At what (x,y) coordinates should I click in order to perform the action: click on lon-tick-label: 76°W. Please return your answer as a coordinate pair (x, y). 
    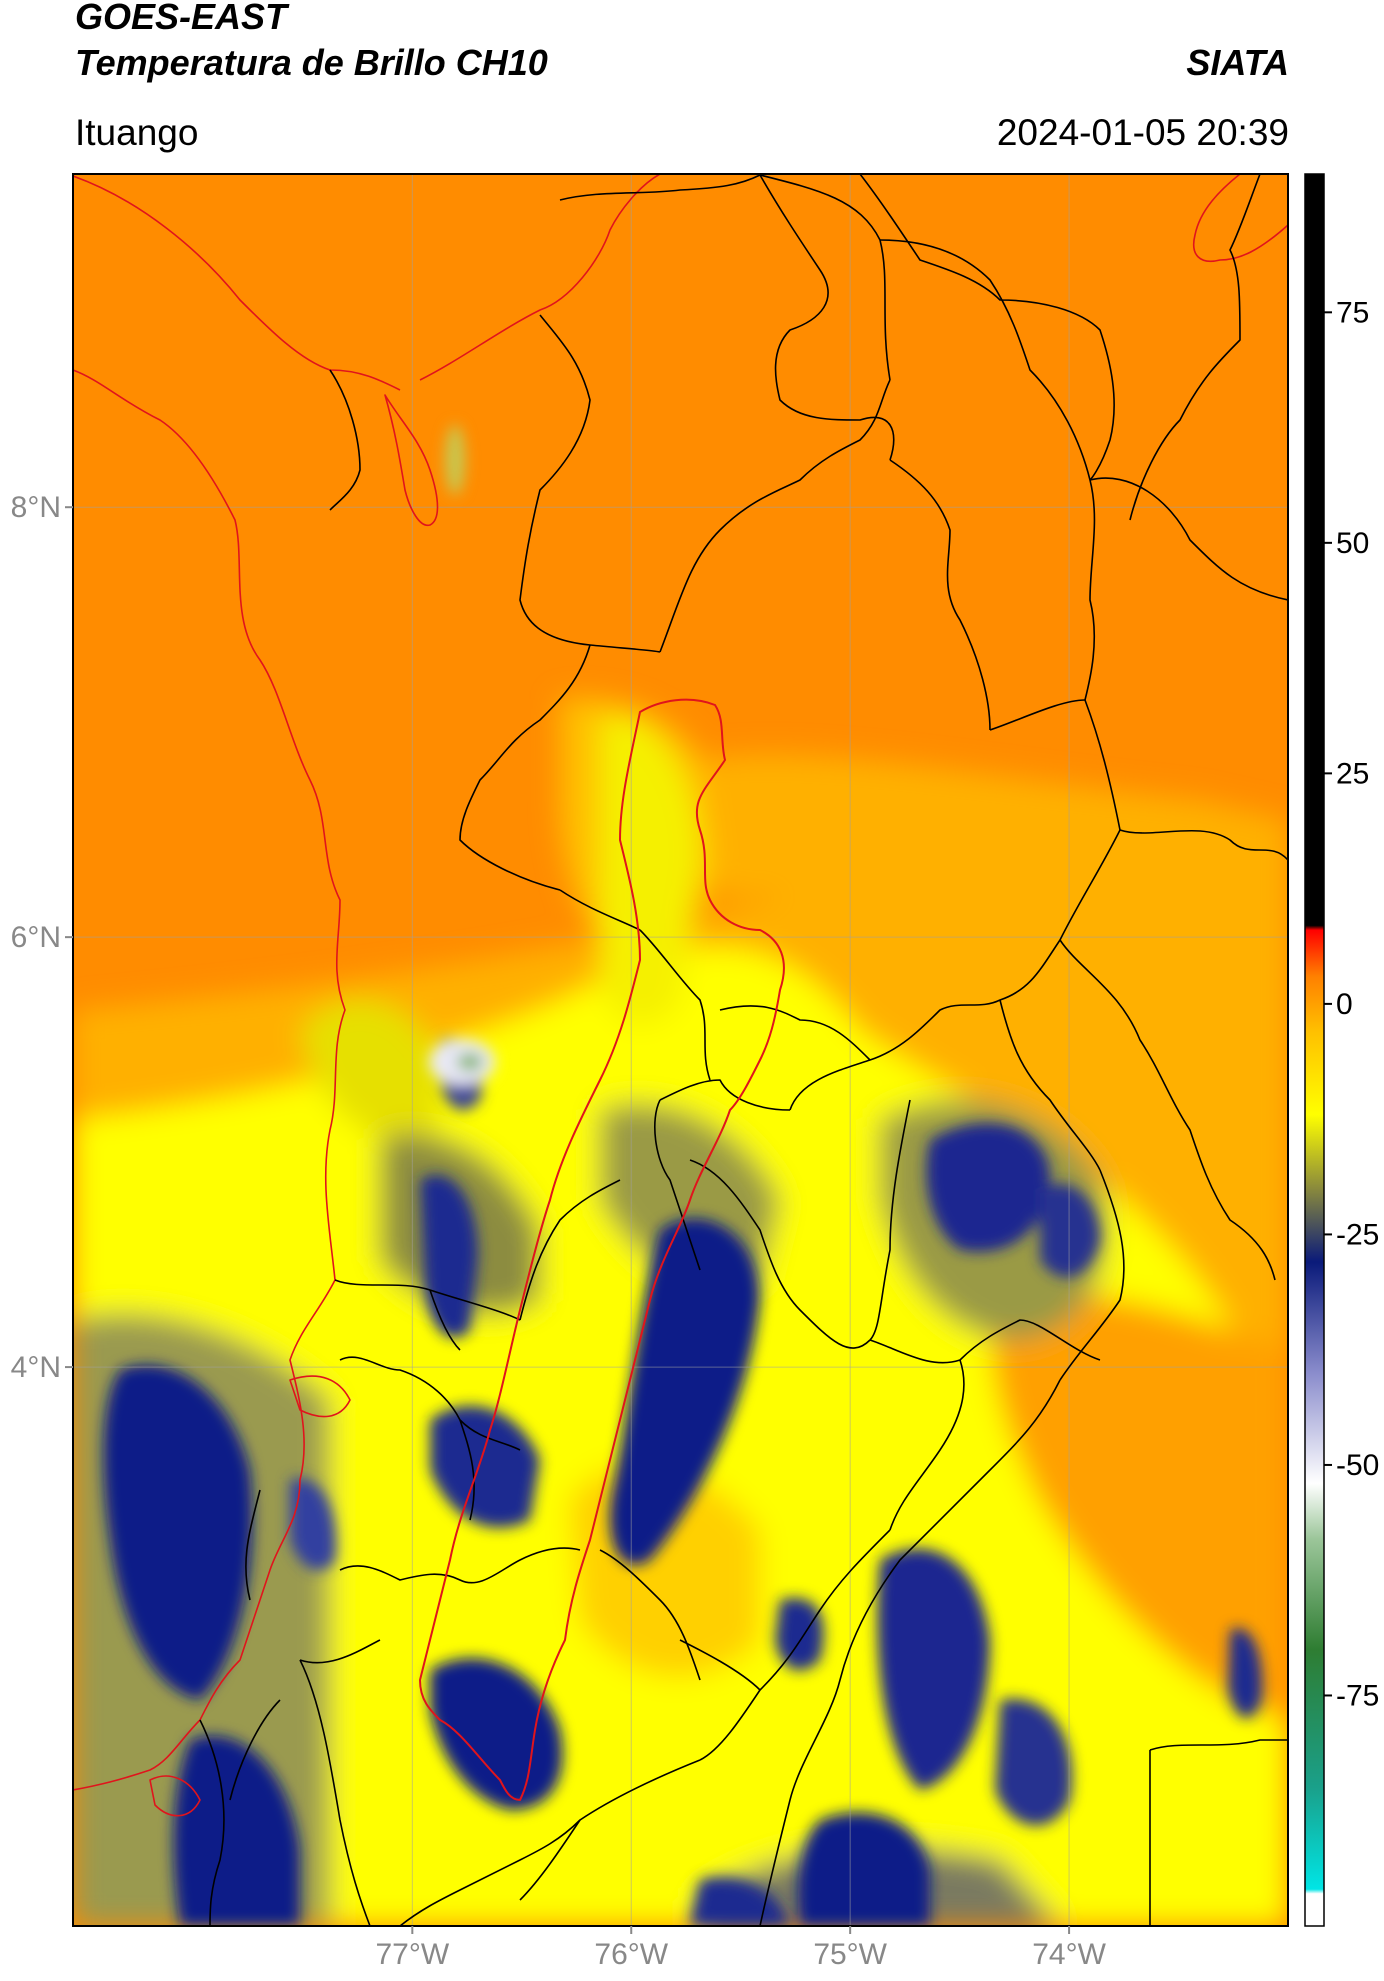
    Looking at the image, I should click on (631, 1954).